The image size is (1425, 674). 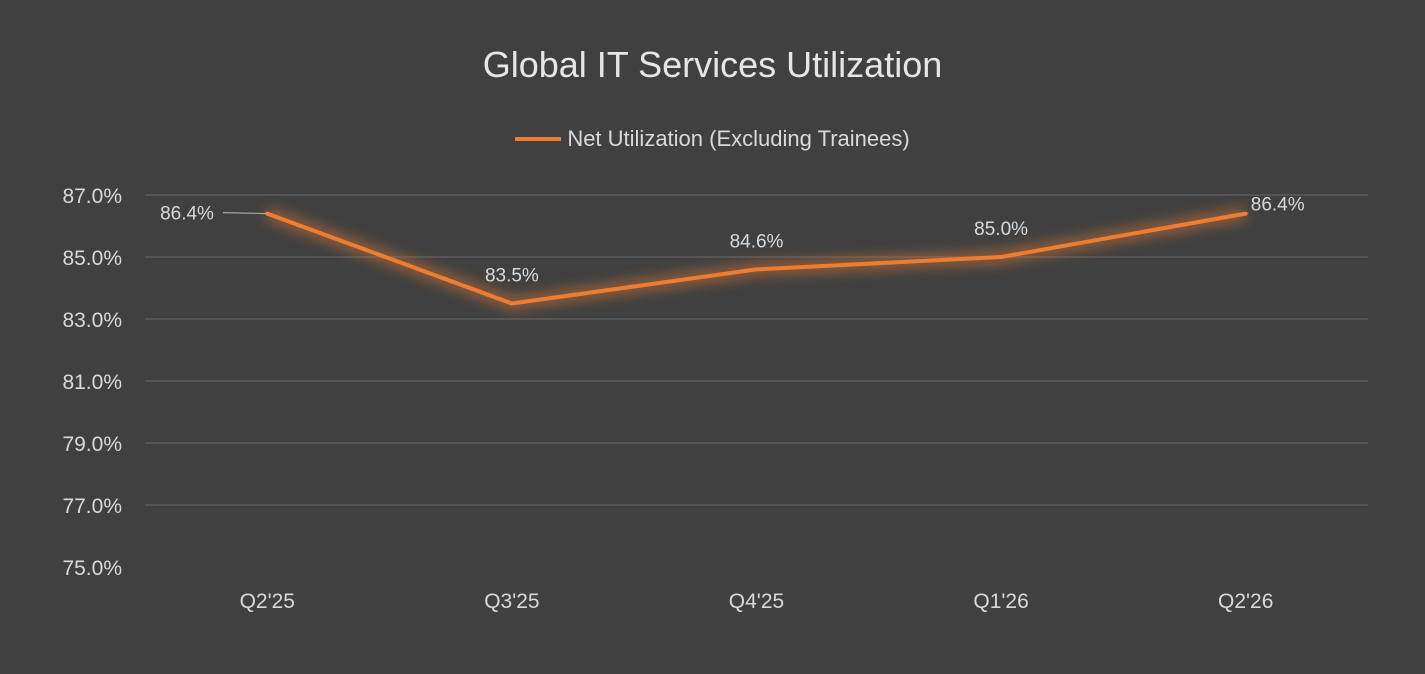 I want to click on x-tick-label: Q3'25, so click(x=511, y=601).